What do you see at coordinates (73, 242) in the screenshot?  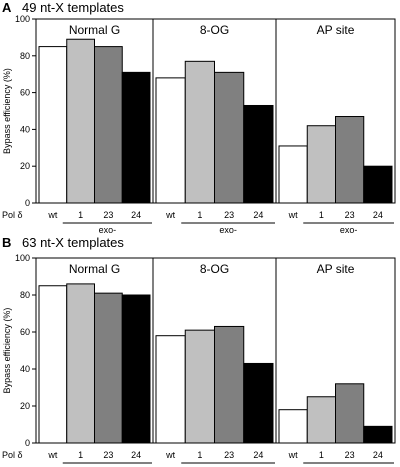 I see `panel-title-b: 63 nt-X templates` at bounding box center [73, 242].